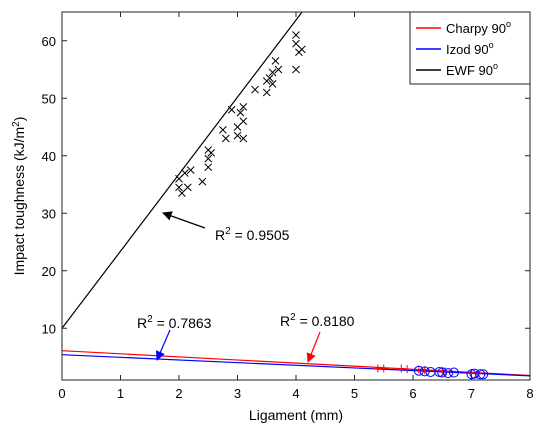  Describe the element at coordinates (61, 393) in the screenshot. I see `x-tick-label: 0` at that location.